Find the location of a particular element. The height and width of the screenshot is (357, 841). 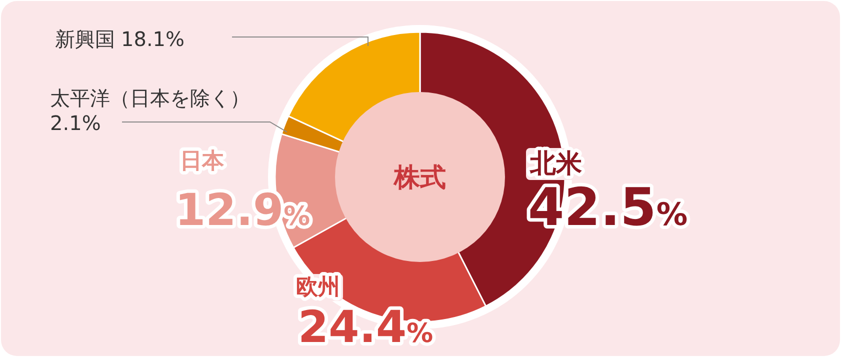

slice-label: 新興国 is located at coordinates (85, 39).